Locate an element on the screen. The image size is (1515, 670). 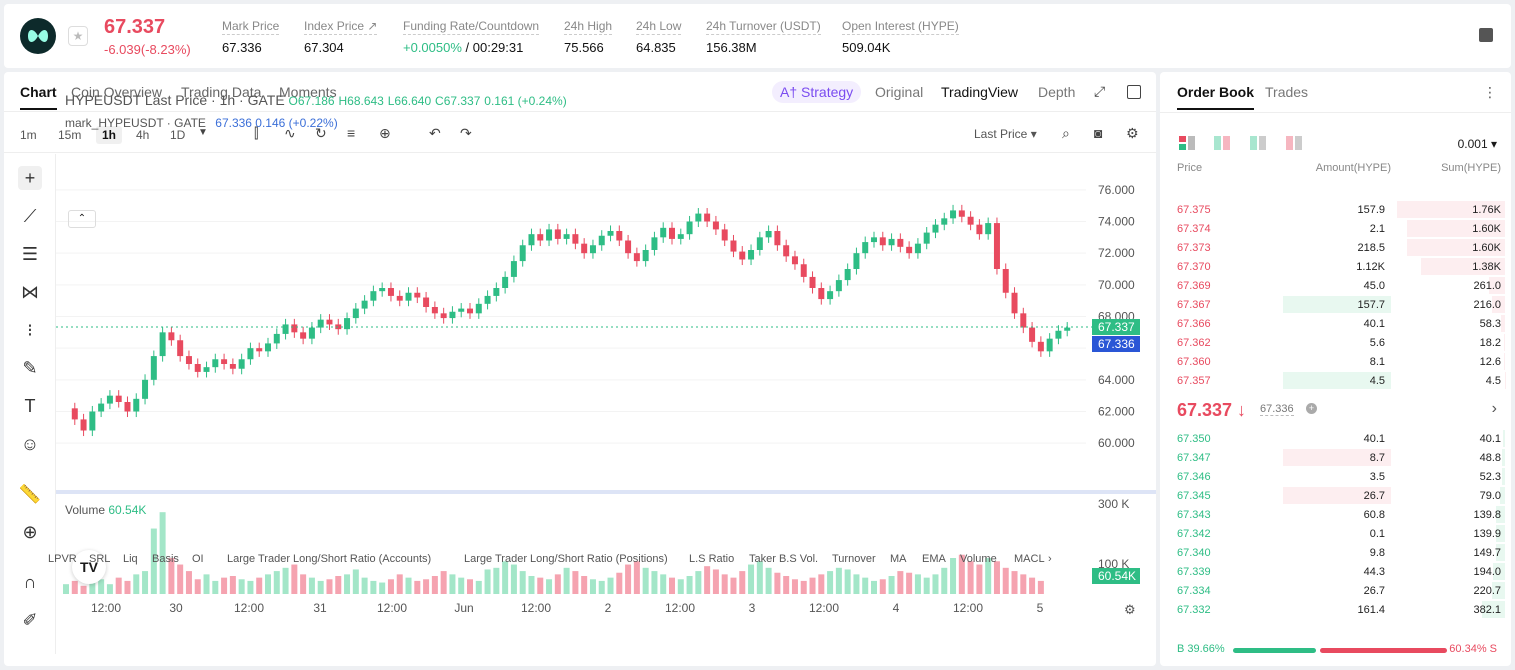
fib-icon: ⁝ is located at coordinates (30, 330).